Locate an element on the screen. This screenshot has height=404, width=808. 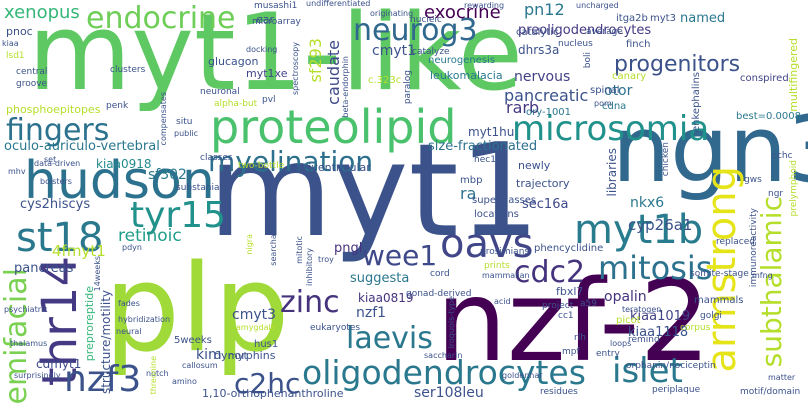
word-cys2hiscys: cys2hiscys is located at coordinates (55, 204).